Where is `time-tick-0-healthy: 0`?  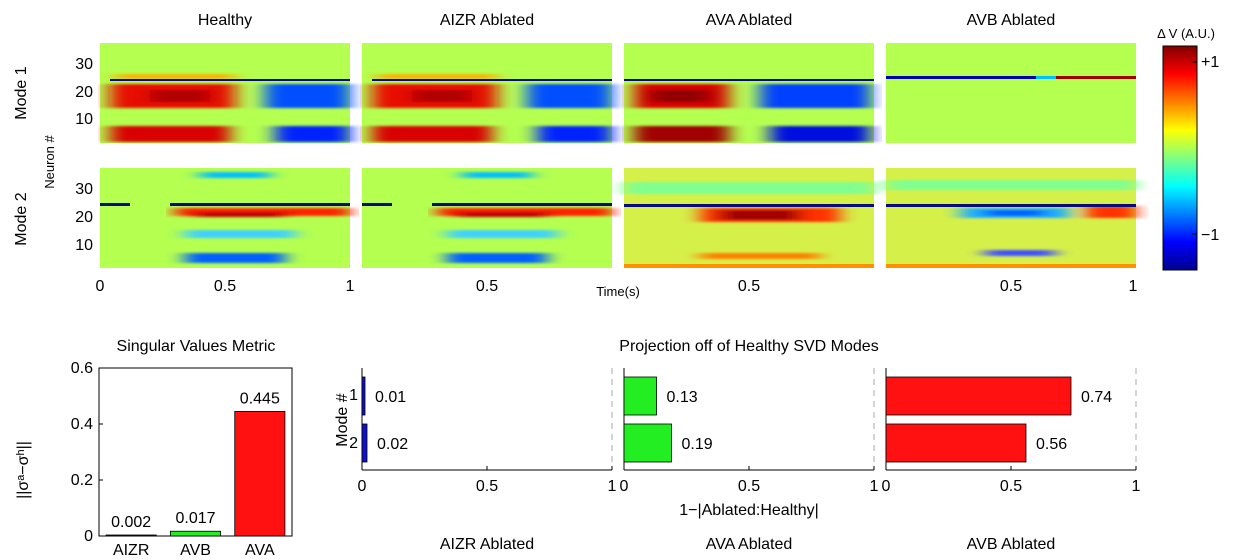
time-tick-0-healthy: 0 is located at coordinates (100, 286).